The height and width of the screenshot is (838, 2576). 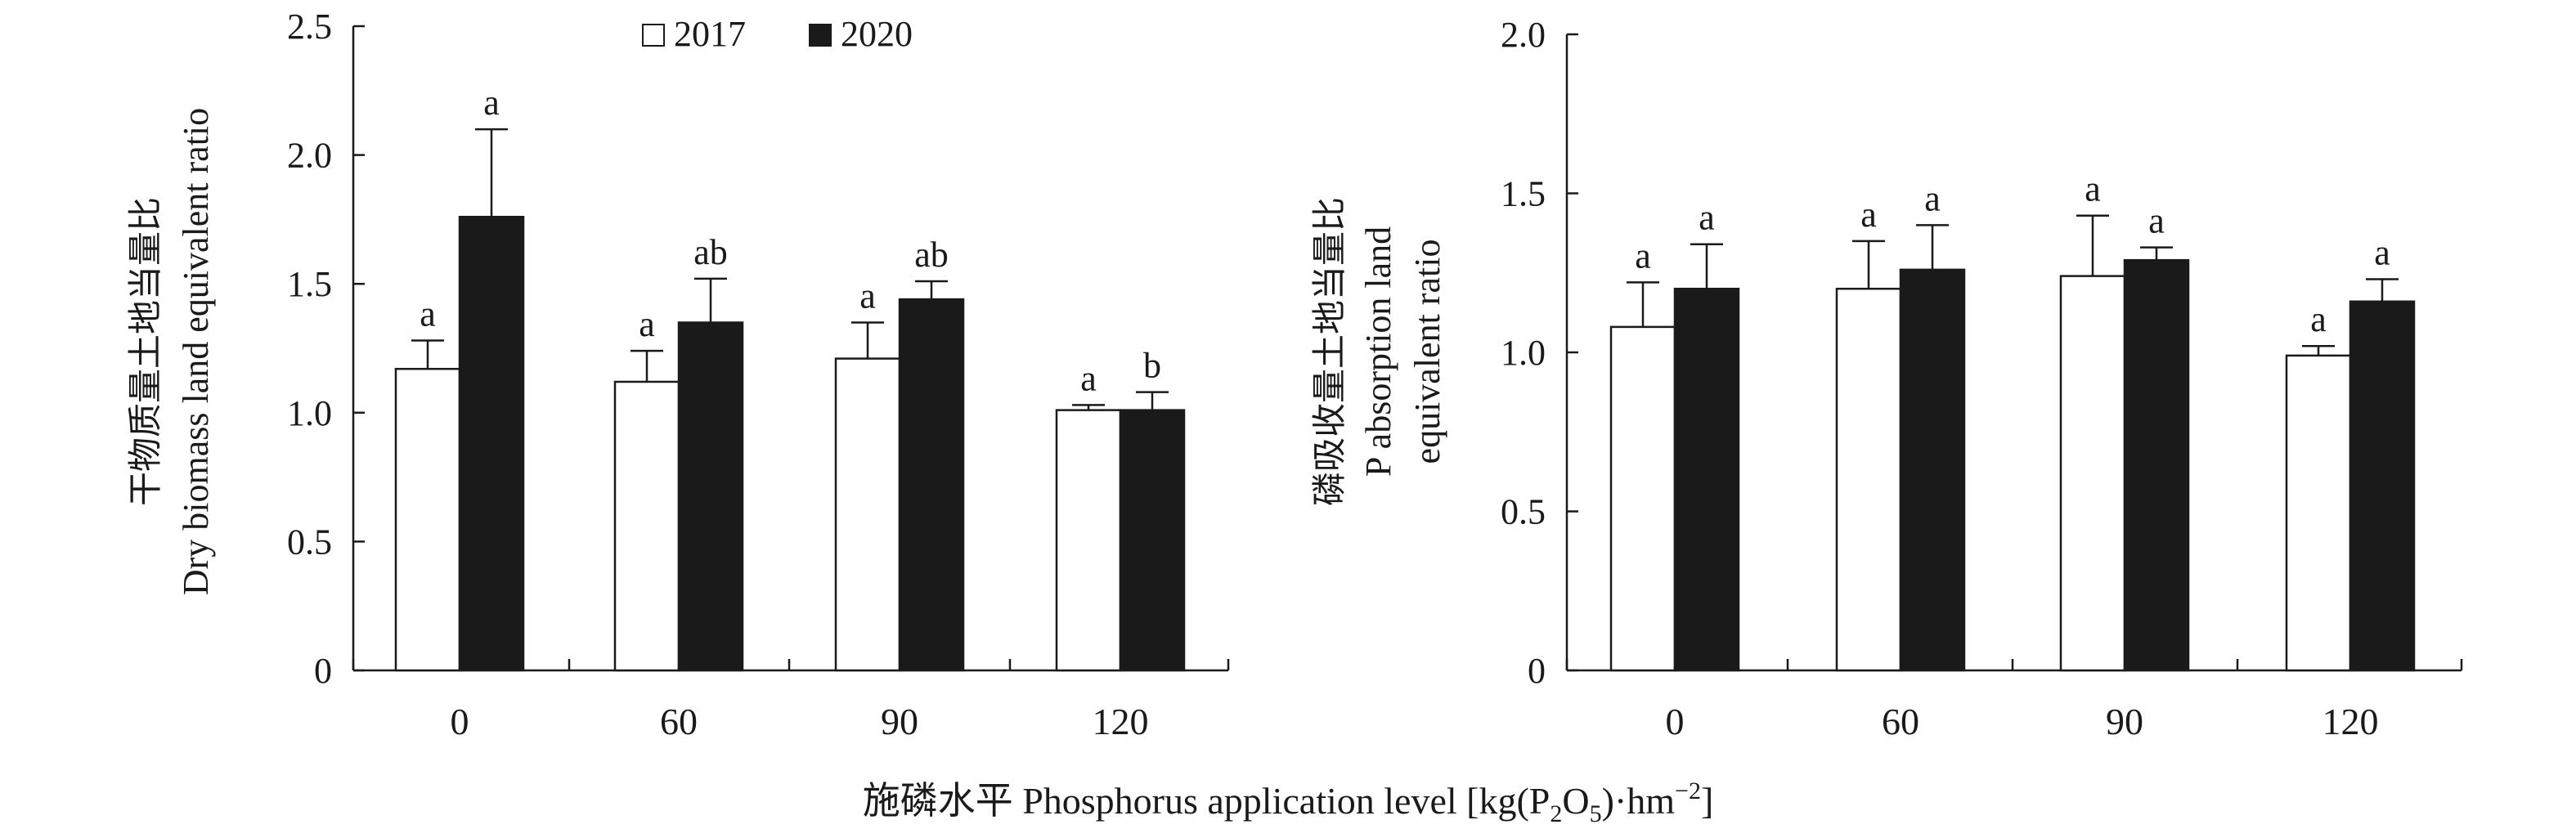 I want to click on chart0-xtick-label: 120, so click(x=1121, y=721).